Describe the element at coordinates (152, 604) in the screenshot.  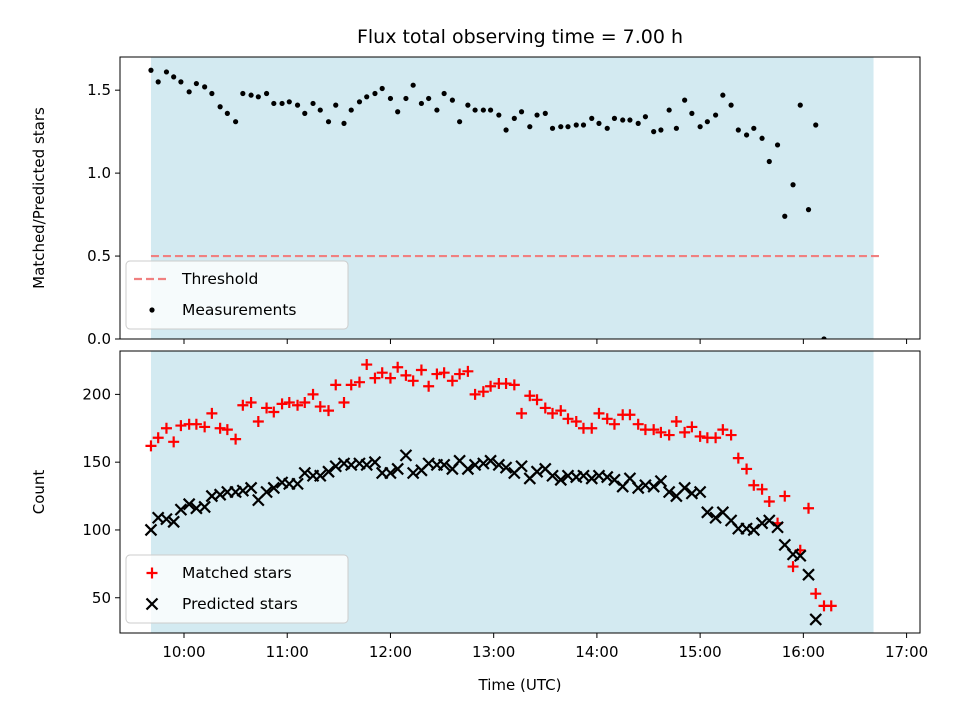
I see `legend-predicted-swatch` at that location.